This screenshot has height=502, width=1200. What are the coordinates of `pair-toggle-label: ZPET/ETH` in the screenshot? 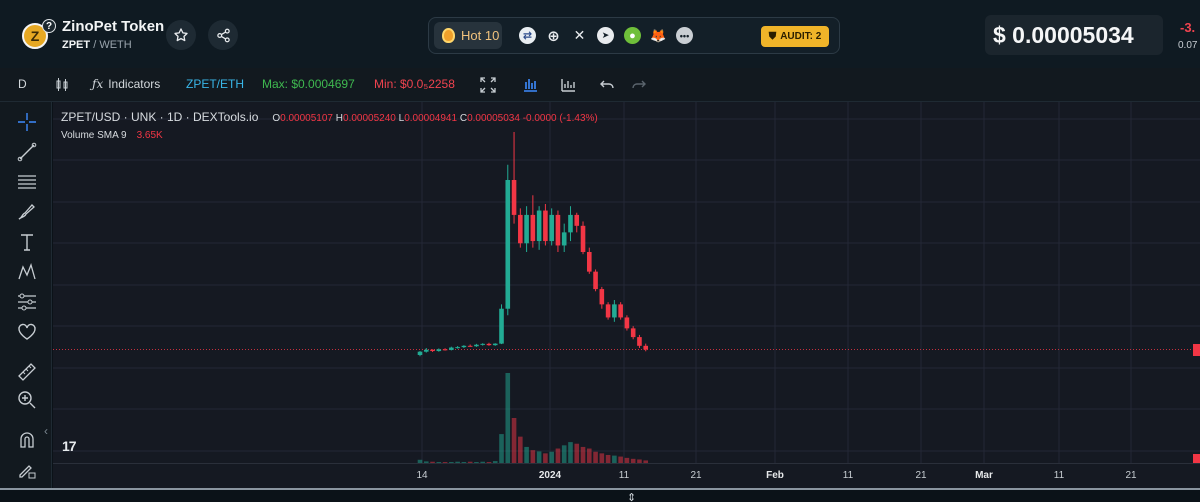 It's located at (215, 84).